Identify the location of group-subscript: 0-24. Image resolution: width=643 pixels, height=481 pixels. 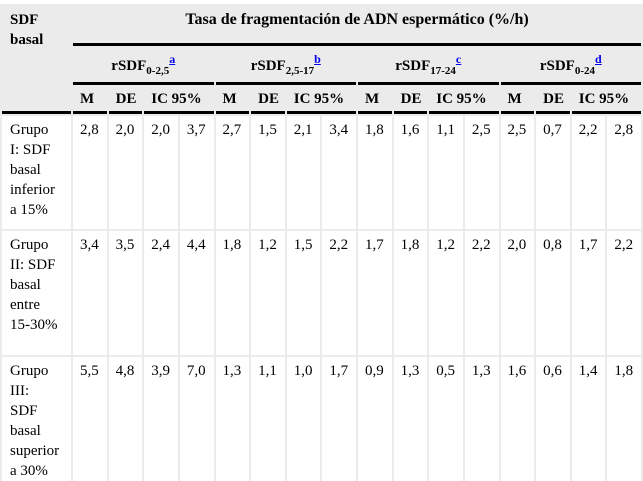
(584, 71).